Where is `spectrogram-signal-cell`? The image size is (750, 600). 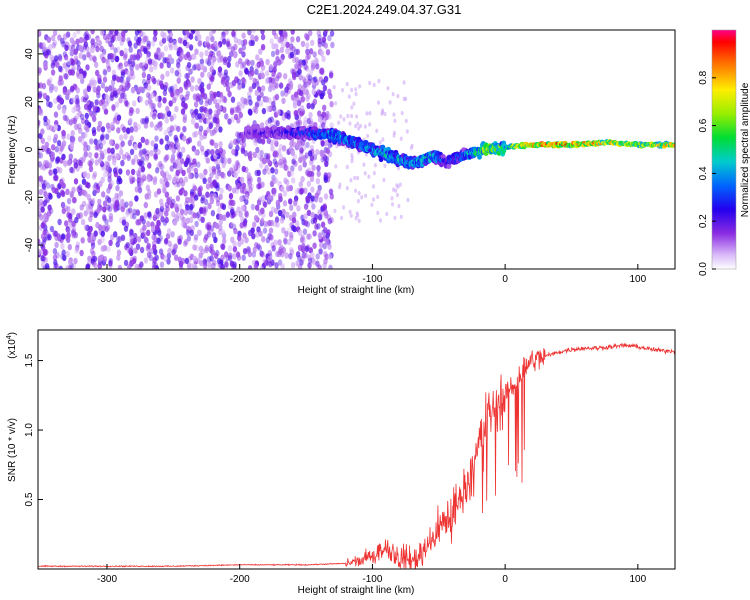 spectrogram-signal-cell is located at coordinates (254, 126).